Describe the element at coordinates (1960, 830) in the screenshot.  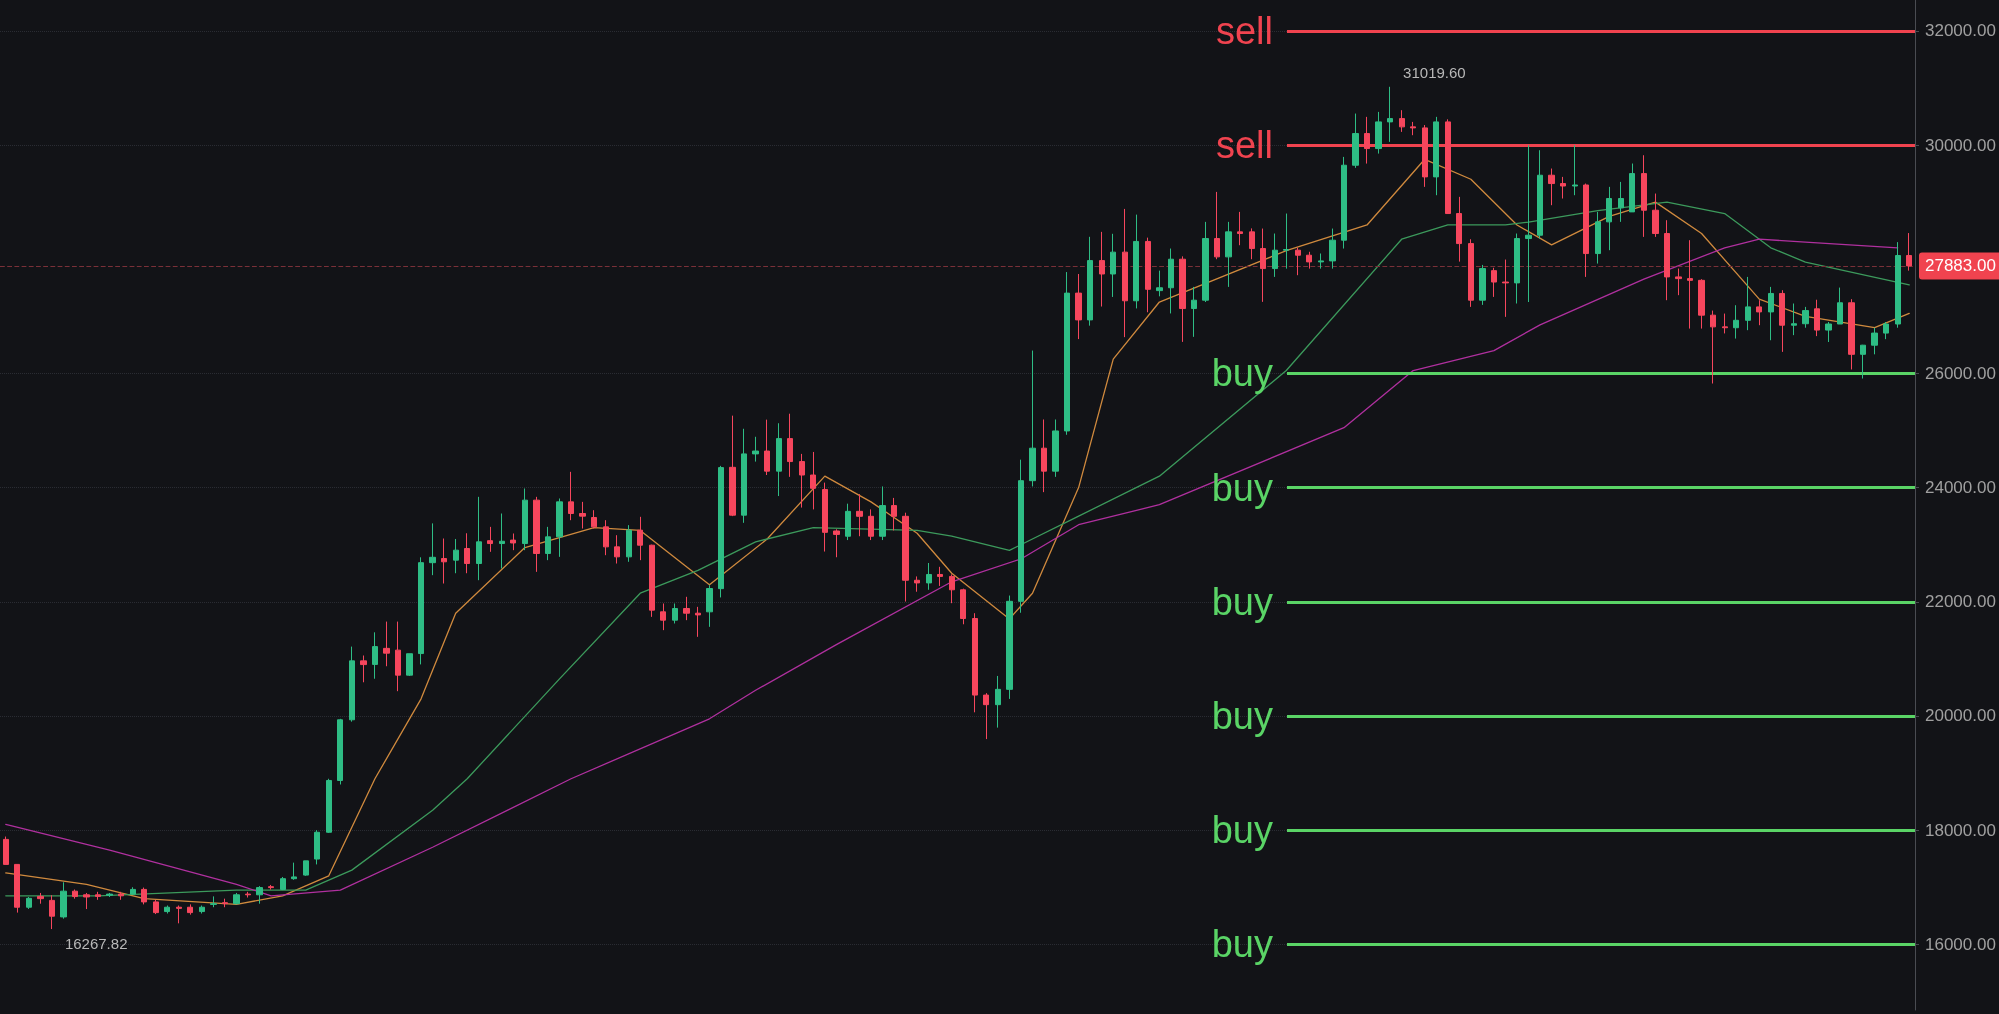
I see `y-tick-label: 18000.00` at that location.